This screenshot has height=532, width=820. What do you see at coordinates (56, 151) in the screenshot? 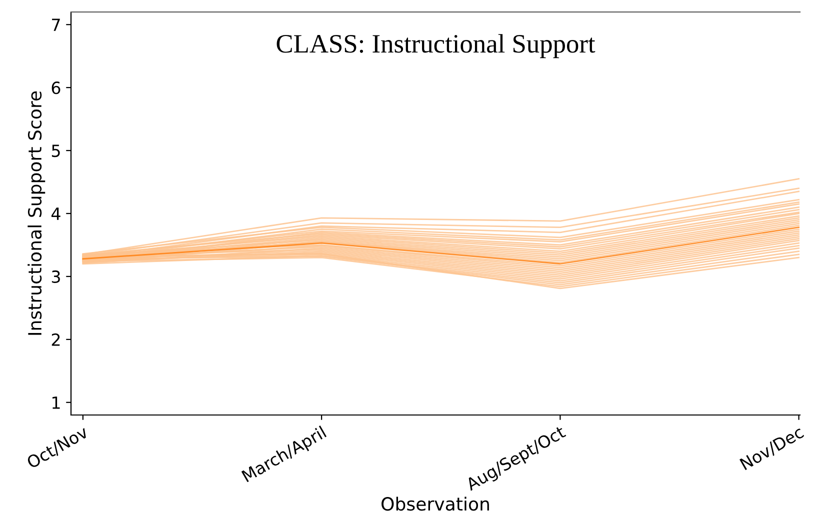
I see `y-tick-label: 5` at bounding box center [56, 151].